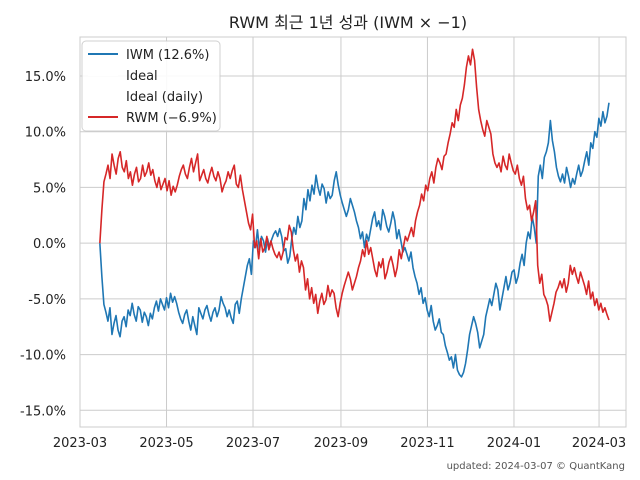 The width and height of the screenshot is (640, 480). What do you see at coordinates (49, 188) in the screenshot?
I see `y-tick-label: 5.0%` at bounding box center [49, 188].